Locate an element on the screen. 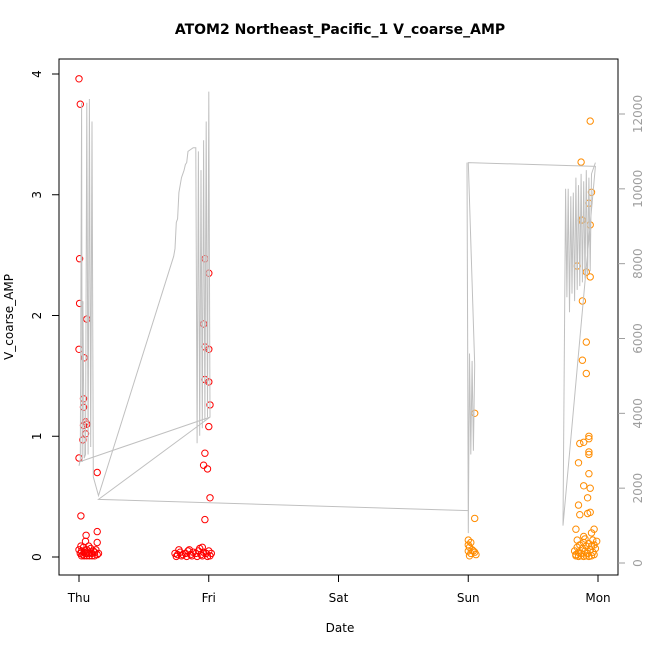  y2-tick-label: 6000 is located at coordinates (638, 338).